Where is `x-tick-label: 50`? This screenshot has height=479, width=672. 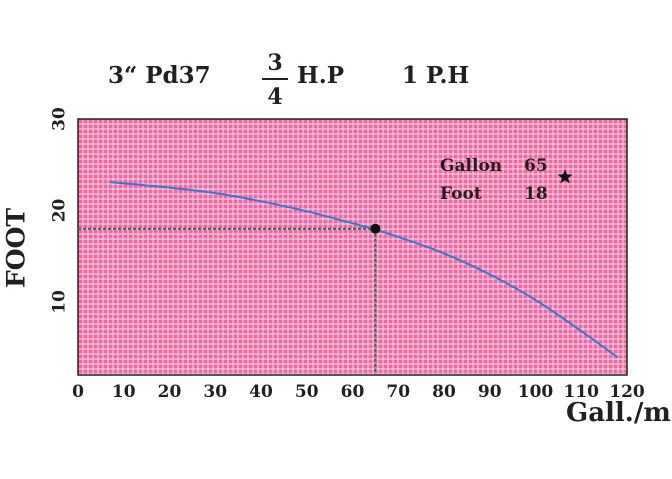 x-tick-label: 50 is located at coordinates (307, 391).